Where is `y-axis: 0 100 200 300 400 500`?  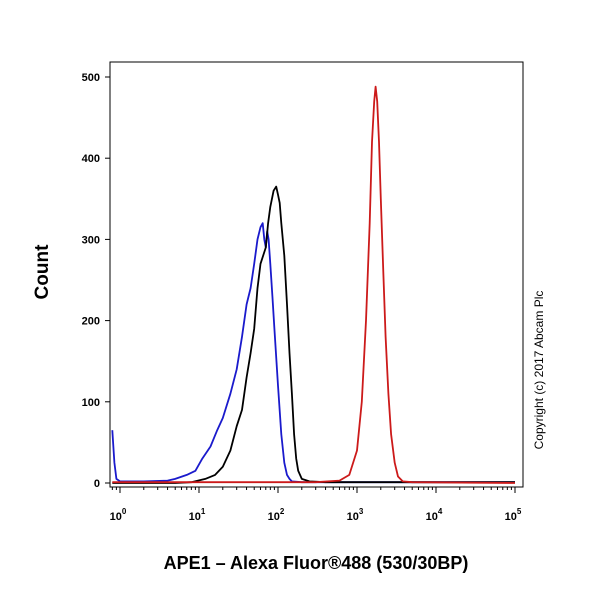 y-axis: 0 100 200 300 400 500 is located at coordinates (96, 281).